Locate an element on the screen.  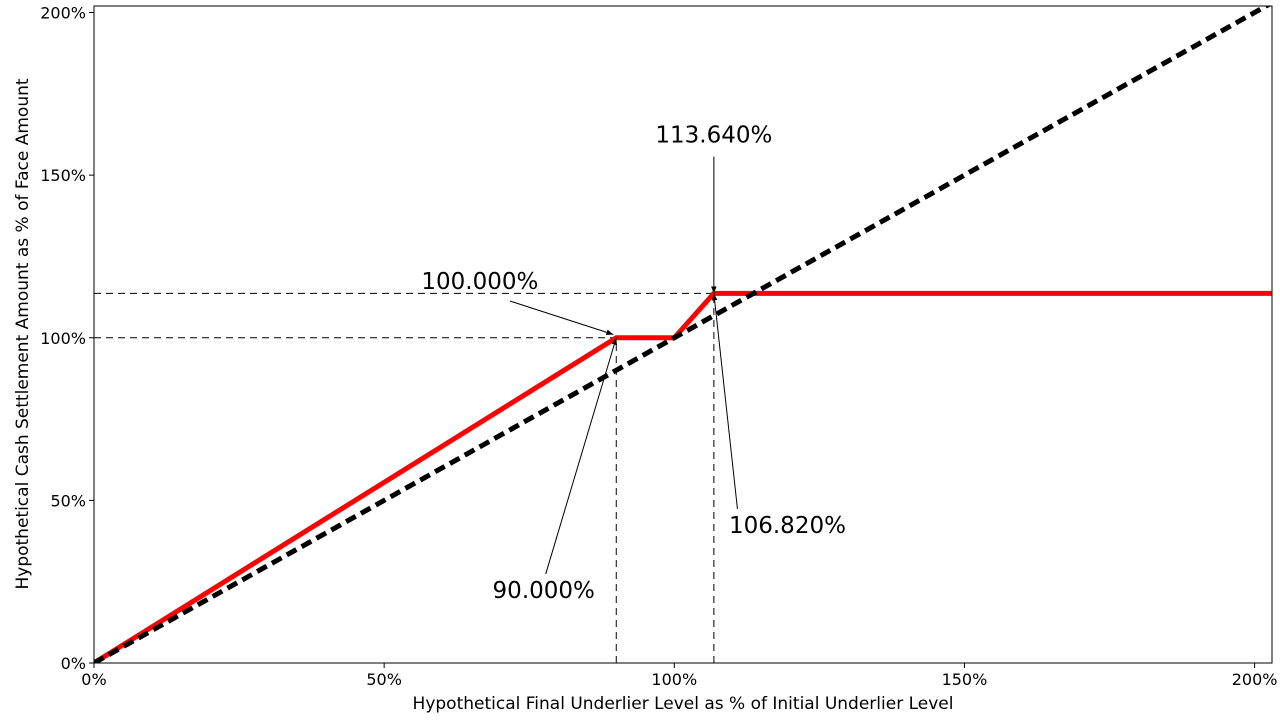
x-tick-label: 150% is located at coordinates (965, 679).